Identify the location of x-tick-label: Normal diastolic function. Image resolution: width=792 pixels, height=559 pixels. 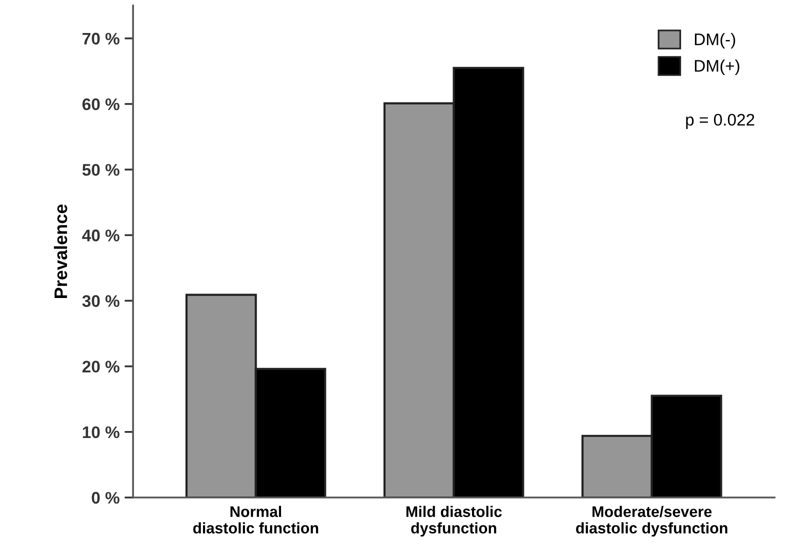
(255, 520).